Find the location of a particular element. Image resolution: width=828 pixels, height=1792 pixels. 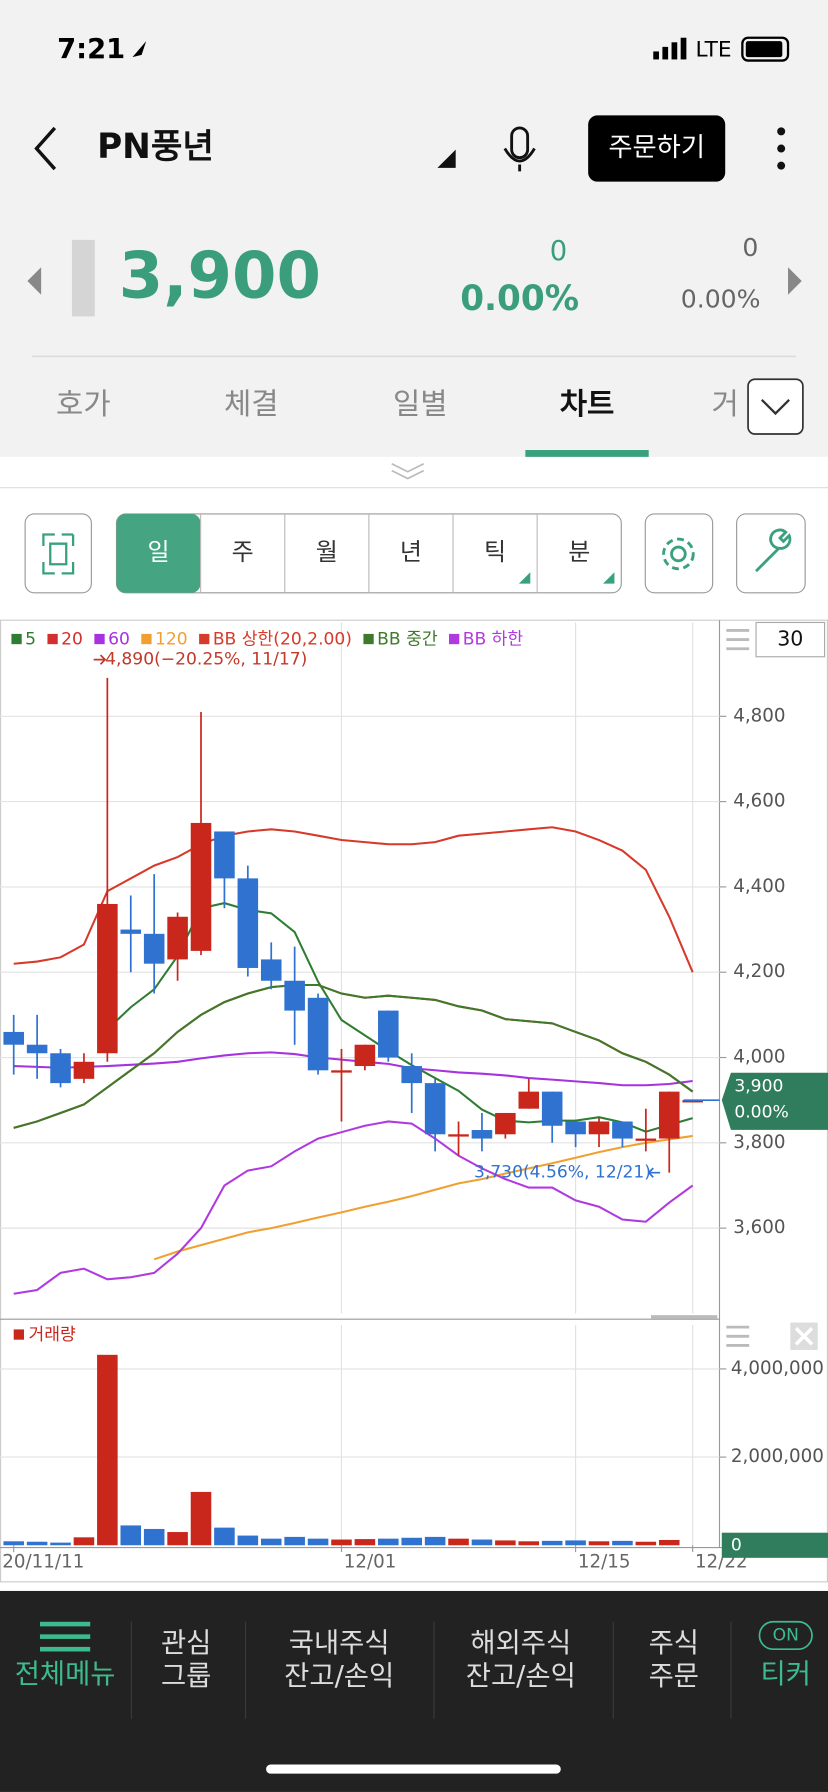

legend-label: 60 is located at coordinates (119, 640).